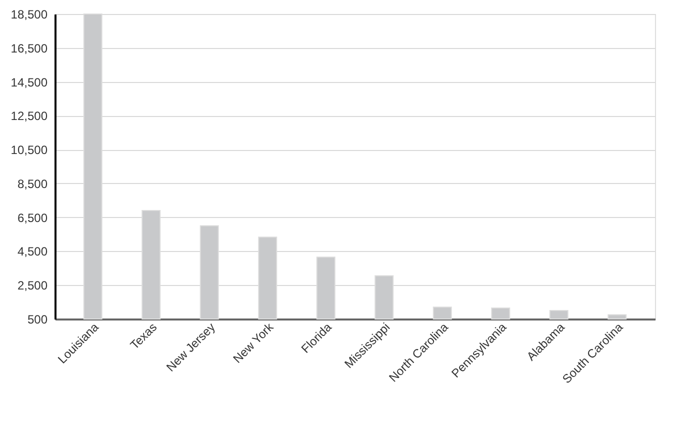 This screenshot has width=700, height=446. I want to click on y-tick-label: 4,500, so click(32, 251).